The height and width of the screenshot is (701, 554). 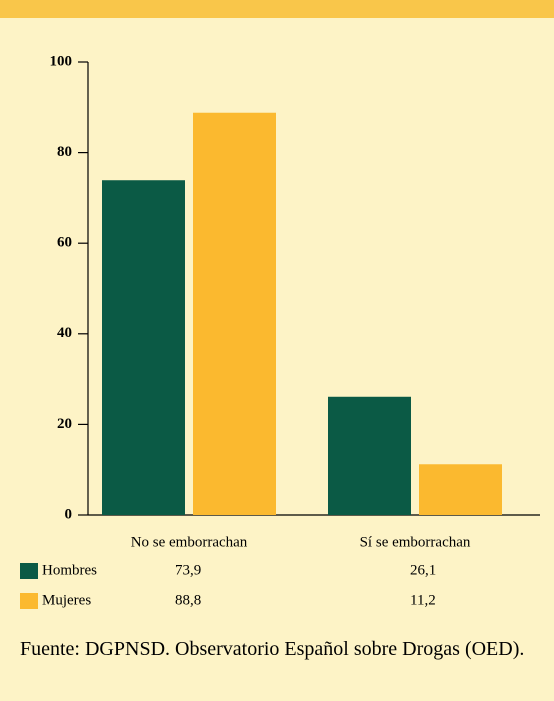 I want to click on legend-label: Hombres, so click(x=69, y=570).